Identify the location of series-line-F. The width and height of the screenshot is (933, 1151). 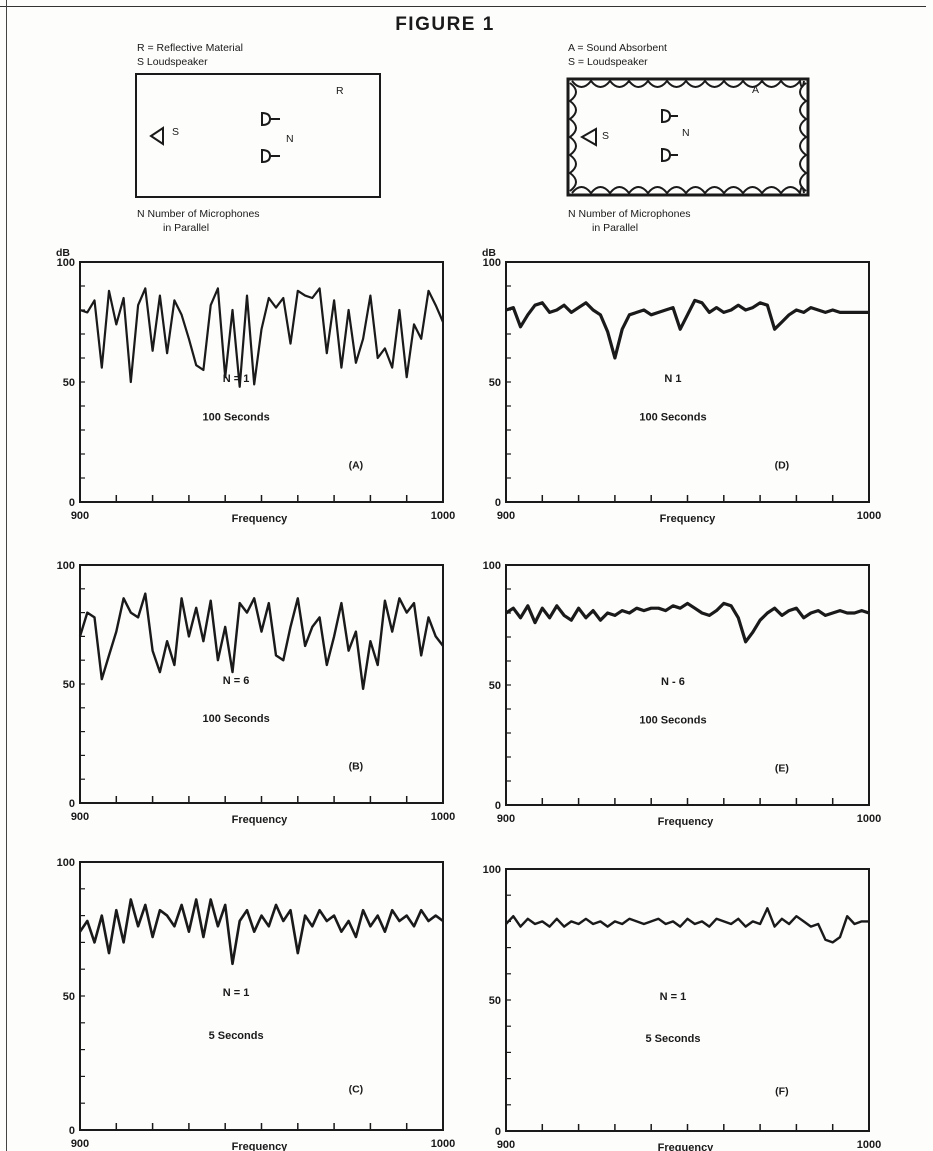
(687, 925).